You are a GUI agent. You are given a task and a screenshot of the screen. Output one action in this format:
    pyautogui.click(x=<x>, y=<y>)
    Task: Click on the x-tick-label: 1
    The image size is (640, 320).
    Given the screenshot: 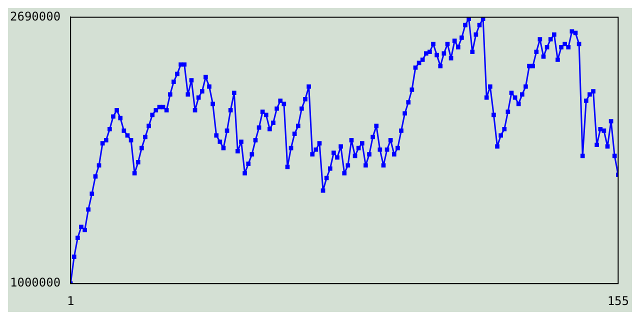 What is the action you would take?
    pyautogui.click(x=70, y=301)
    